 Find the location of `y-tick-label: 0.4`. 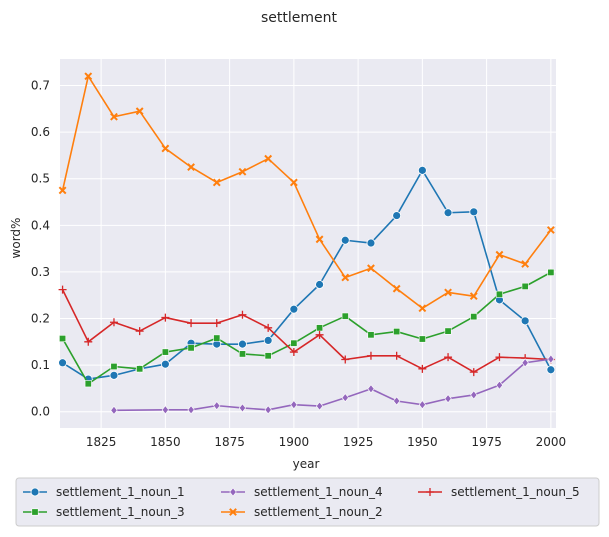

y-tick-label: 0.4 is located at coordinates (40, 225).